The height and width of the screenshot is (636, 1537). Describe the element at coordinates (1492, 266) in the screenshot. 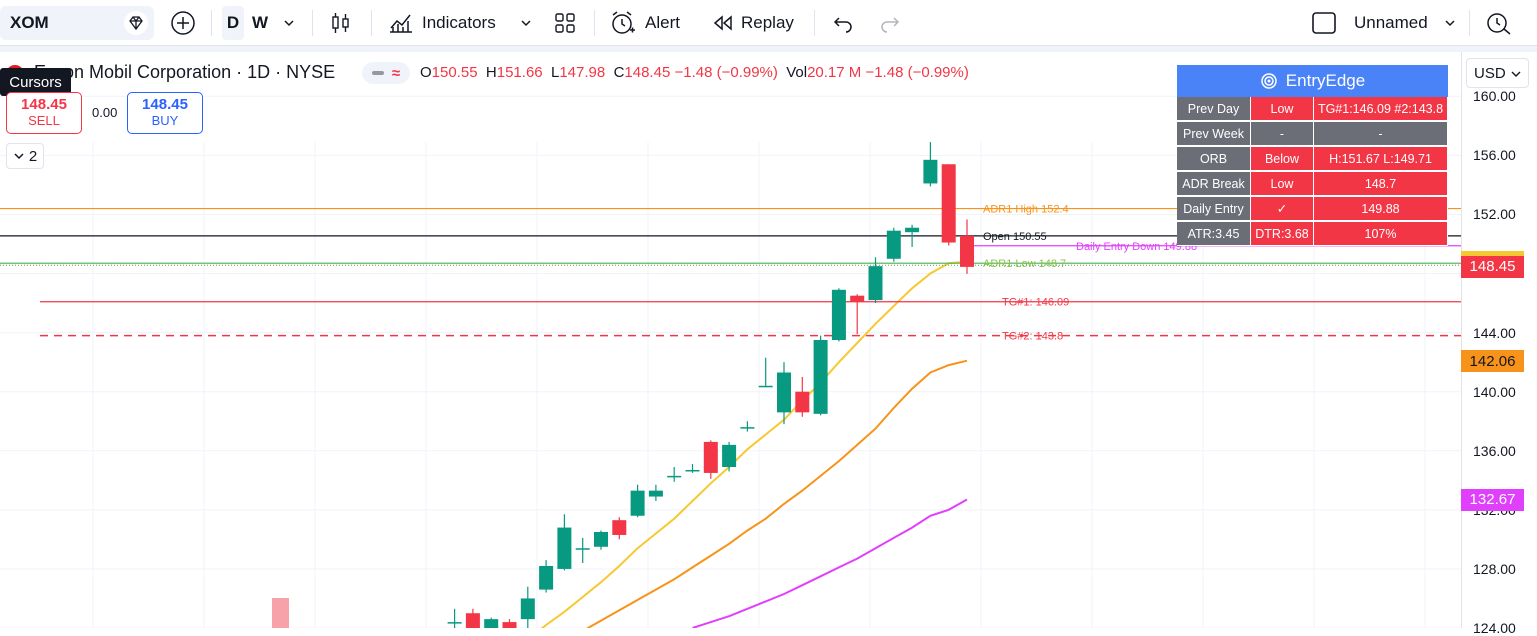

I see `price-tag: 148.45` at that location.